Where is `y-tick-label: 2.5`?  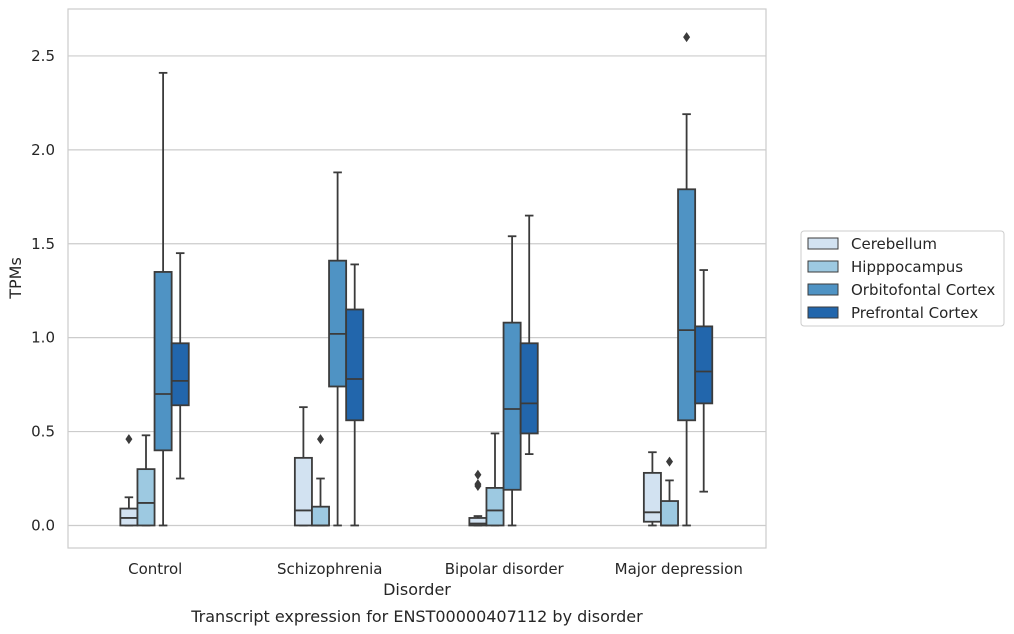 y-tick-label: 2.5 is located at coordinates (43, 56).